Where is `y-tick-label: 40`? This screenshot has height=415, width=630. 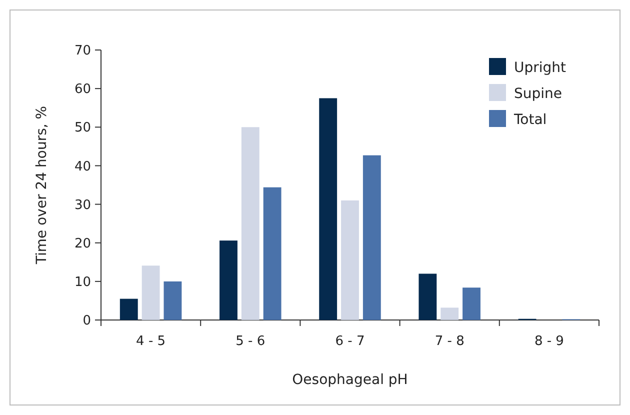
y-tick-label: 40 is located at coordinates (82, 166).